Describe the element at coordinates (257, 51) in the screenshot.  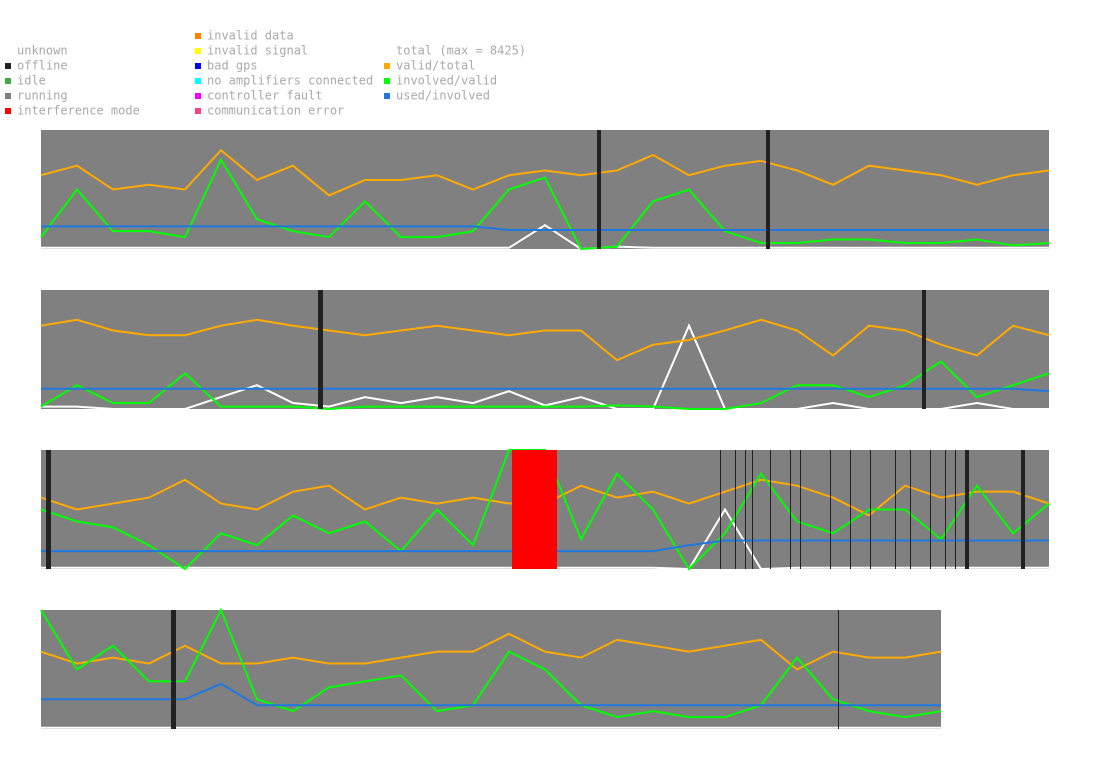
I see `legend-label: invalid signal` at that location.